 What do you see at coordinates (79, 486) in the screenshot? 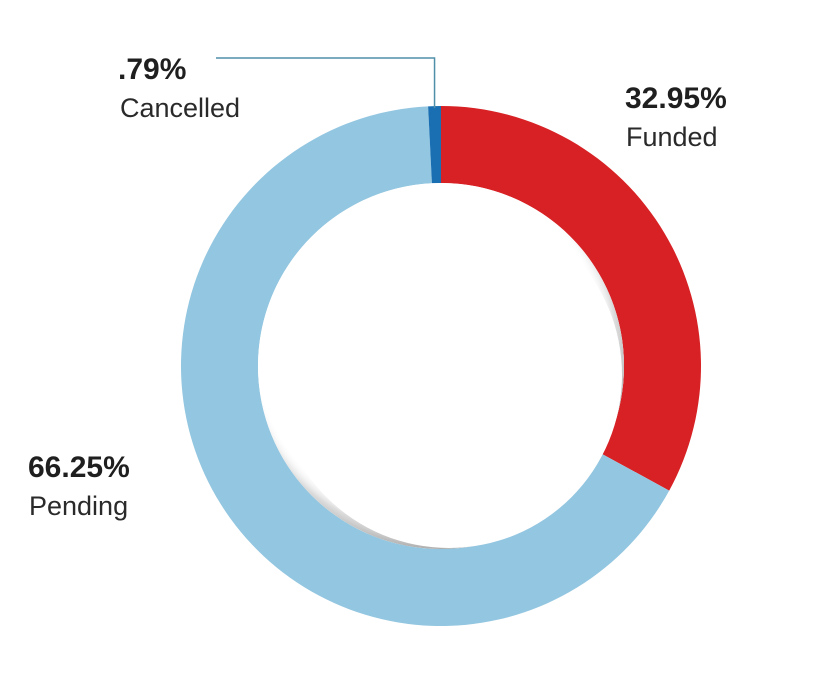
I see `label-pending: 66.25% Pending` at bounding box center [79, 486].